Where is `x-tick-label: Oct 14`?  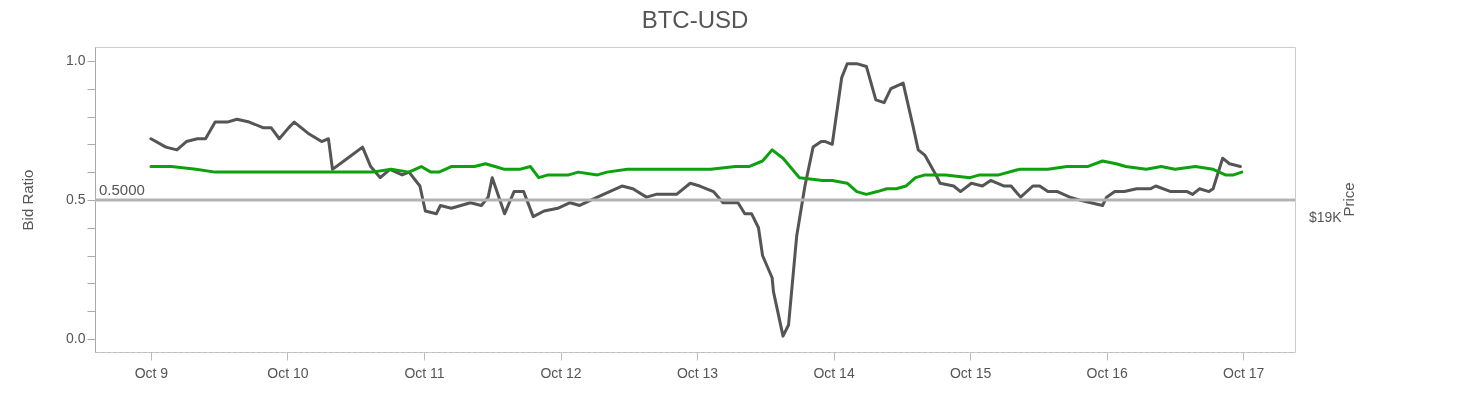
x-tick-label: Oct 14 is located at coordinates (834, 372).